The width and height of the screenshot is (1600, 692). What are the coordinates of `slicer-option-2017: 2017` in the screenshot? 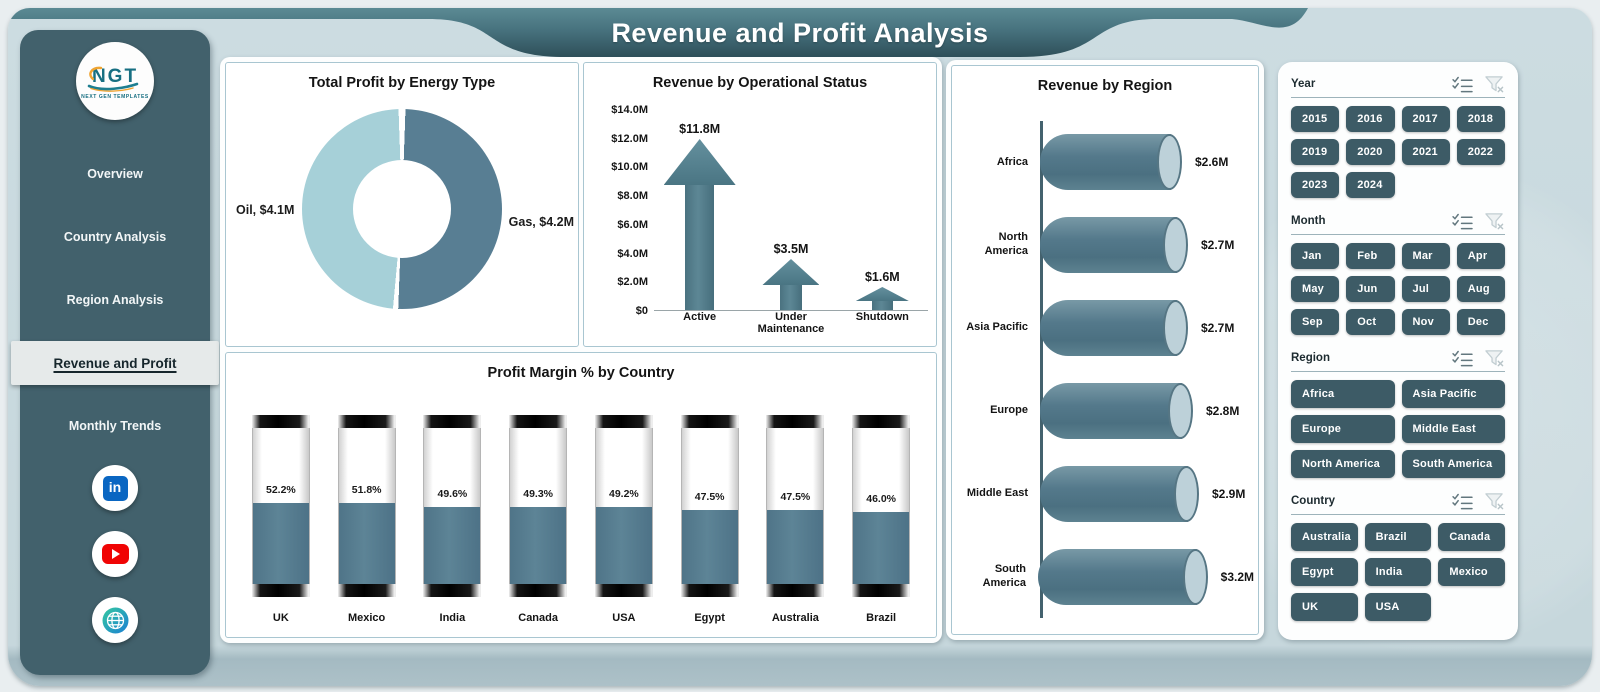 It's located at (1425, 119).